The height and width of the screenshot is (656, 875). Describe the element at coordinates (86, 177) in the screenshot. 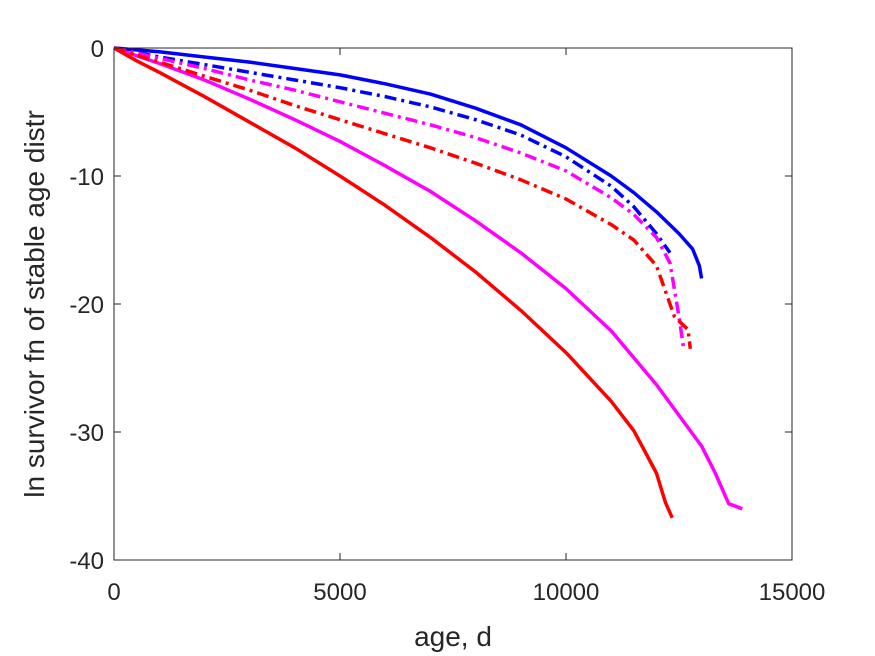

I see `y-tick-label: -10` at that location.